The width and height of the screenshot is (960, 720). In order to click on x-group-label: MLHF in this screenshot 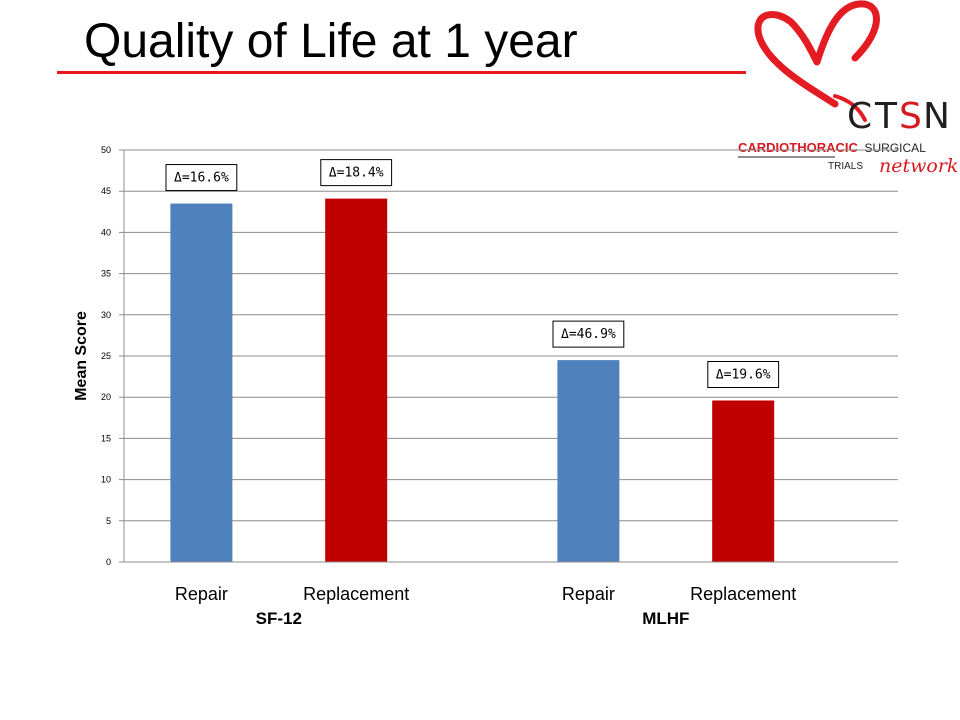, I will do `click(665, 618)`.